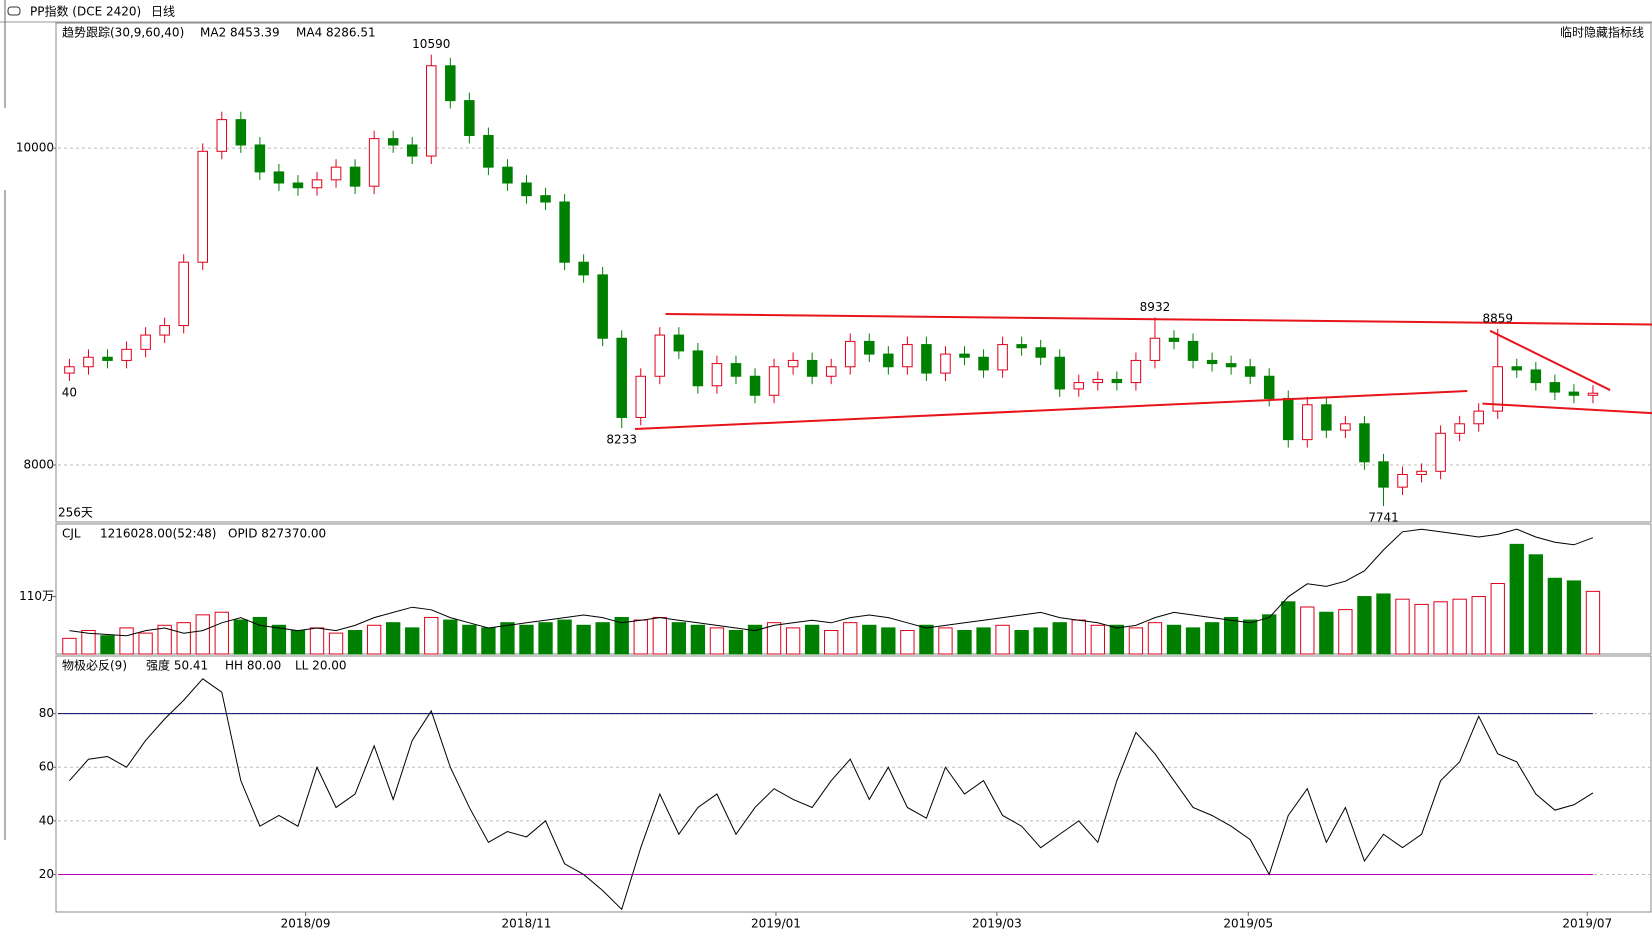 Image resolution: width=1652 pixels, height=932 pixels. What do you see at coordinates (85, 11) in the screenshot?
I see `symbol: PP指数 (DCE 2420)` at bounding box center [85, 11].